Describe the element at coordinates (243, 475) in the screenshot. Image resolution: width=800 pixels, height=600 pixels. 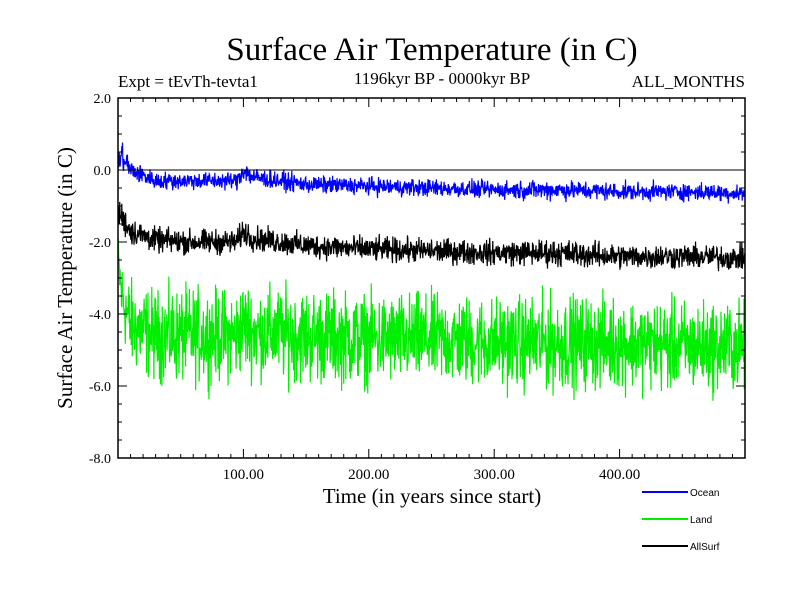
I see `x-tick-label: 100.00` at that location.